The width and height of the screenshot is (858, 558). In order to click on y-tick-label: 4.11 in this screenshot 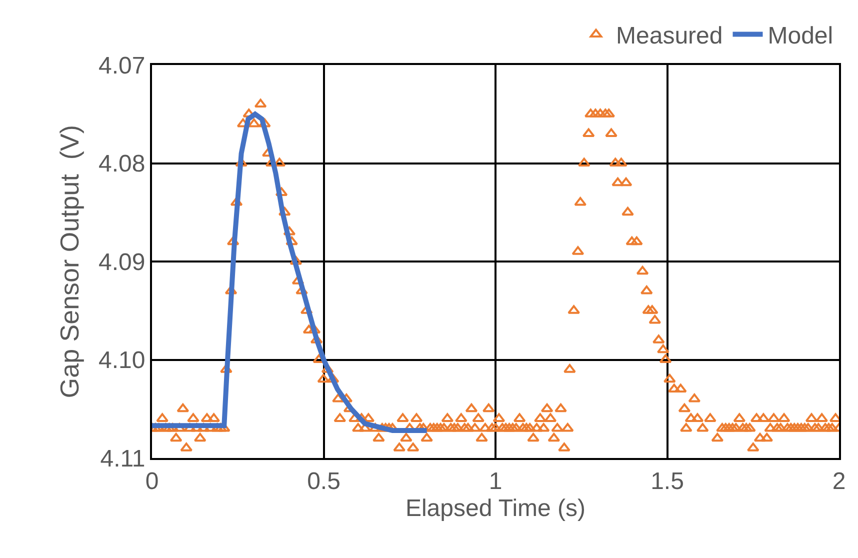, I will do `click(123, 458)`.